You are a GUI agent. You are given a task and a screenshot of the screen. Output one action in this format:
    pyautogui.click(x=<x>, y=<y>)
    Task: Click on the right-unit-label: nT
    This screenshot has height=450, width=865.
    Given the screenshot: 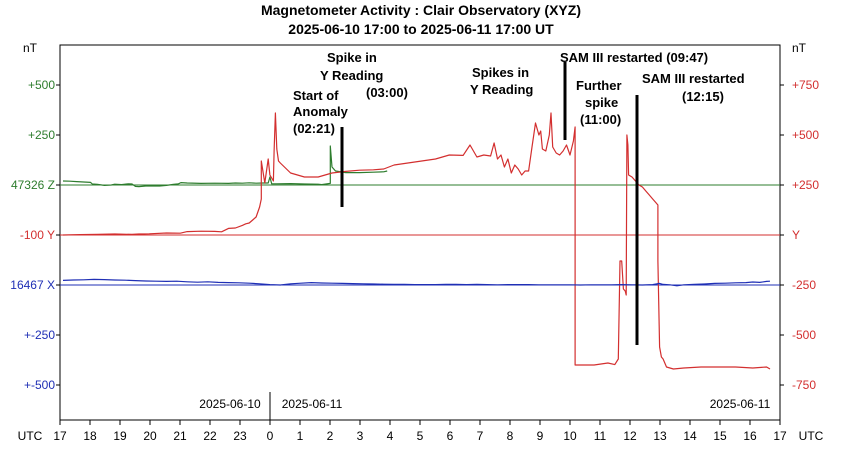 What is the action you would take?
    pyautogui.click(x=799, y=48)
    